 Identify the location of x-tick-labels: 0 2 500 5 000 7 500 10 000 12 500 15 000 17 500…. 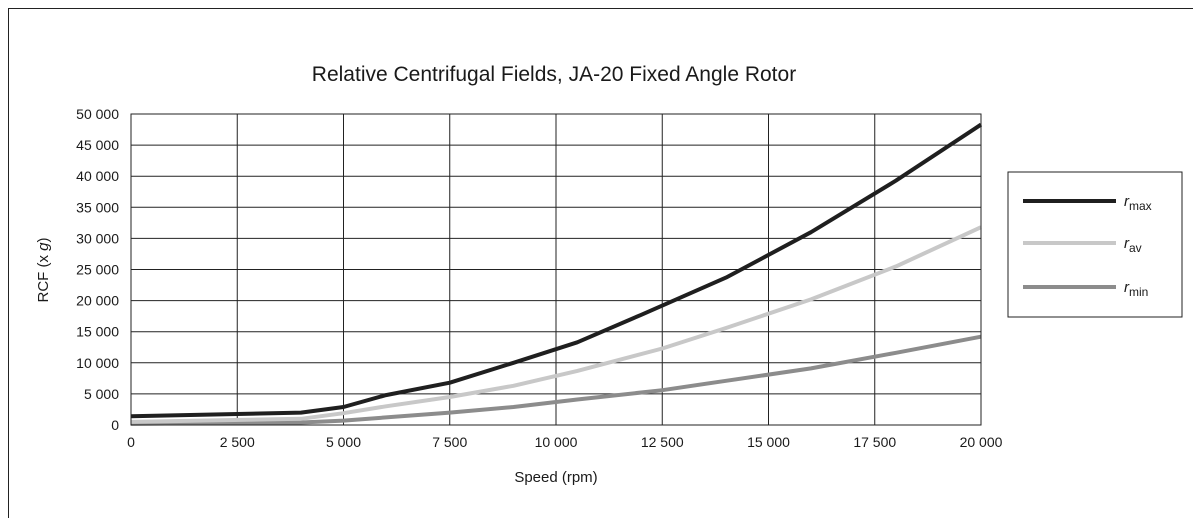
(565, 442).